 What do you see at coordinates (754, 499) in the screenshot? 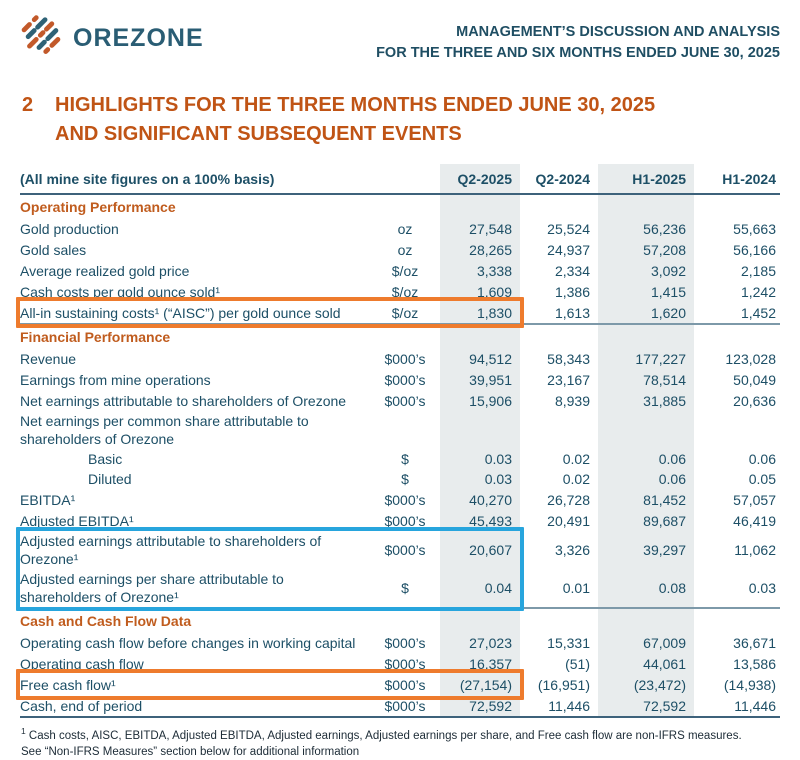
I see `value-h1-2024: 57,057` at bounding box center [754, 499].